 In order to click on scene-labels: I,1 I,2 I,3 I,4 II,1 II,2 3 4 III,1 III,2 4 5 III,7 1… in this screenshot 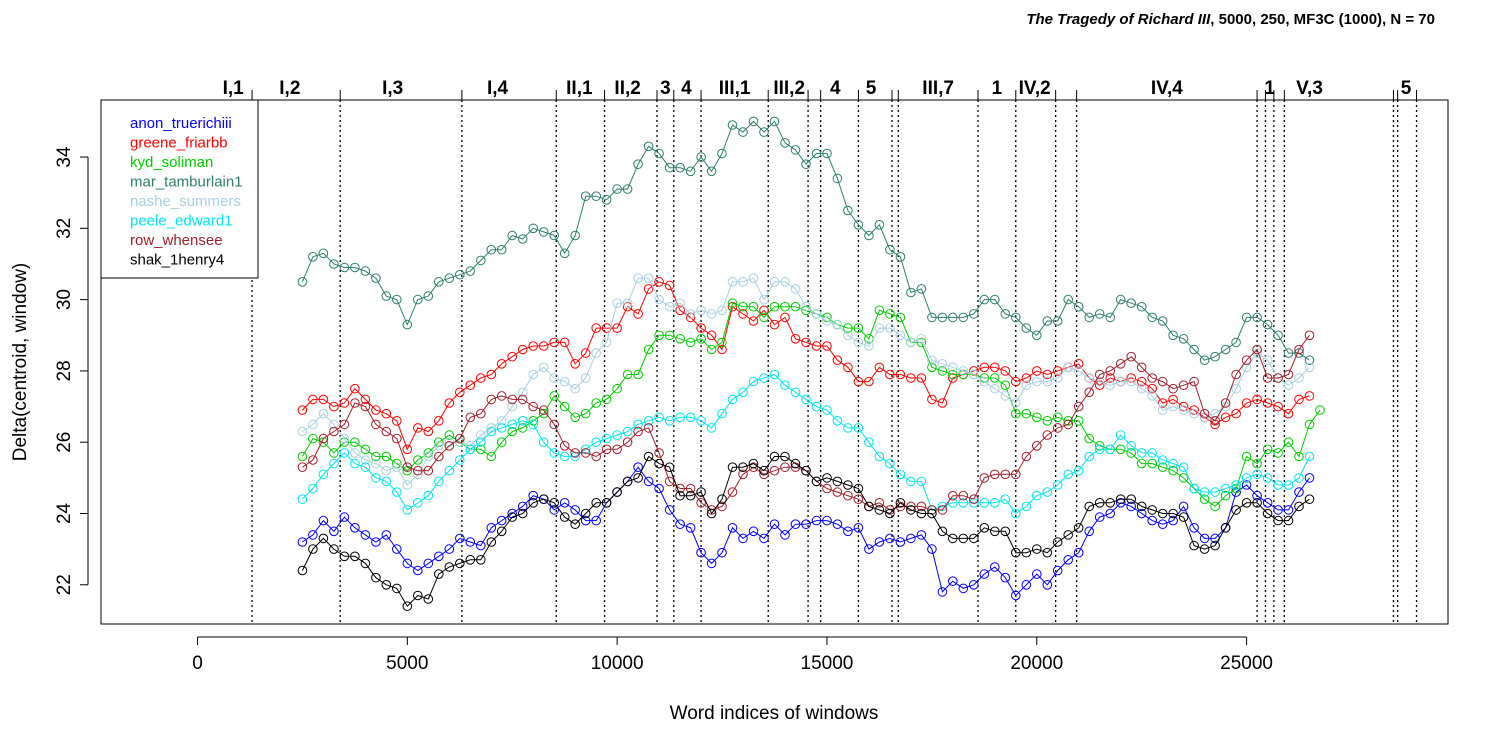, I will do `click(817, 88)`.